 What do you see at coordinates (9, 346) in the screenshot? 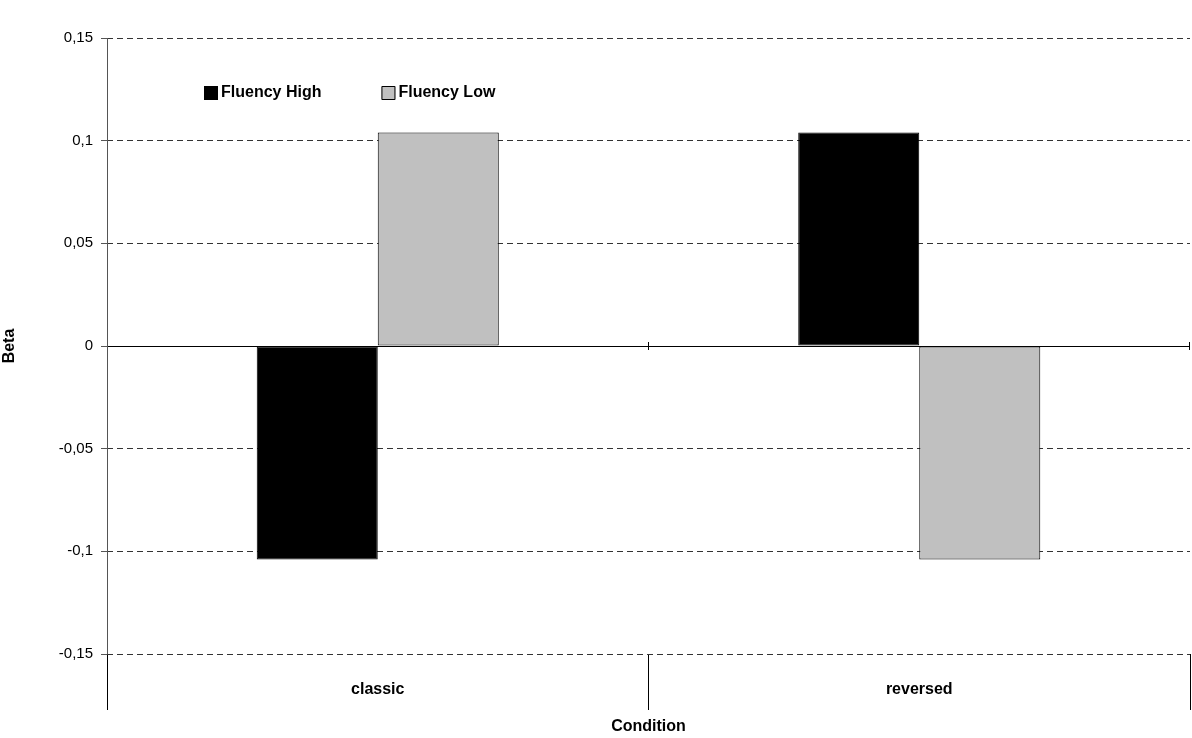
I see `y-axis-title: Beta` at bounding box center [9, 346].